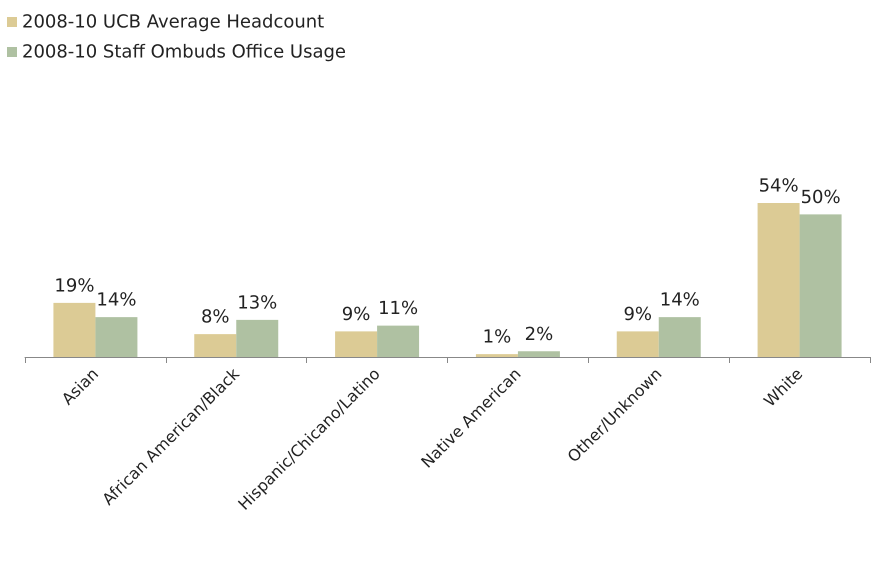 This screenshot has height=565, width=878. I want to click on data-label: 54%, so click(778, 186).